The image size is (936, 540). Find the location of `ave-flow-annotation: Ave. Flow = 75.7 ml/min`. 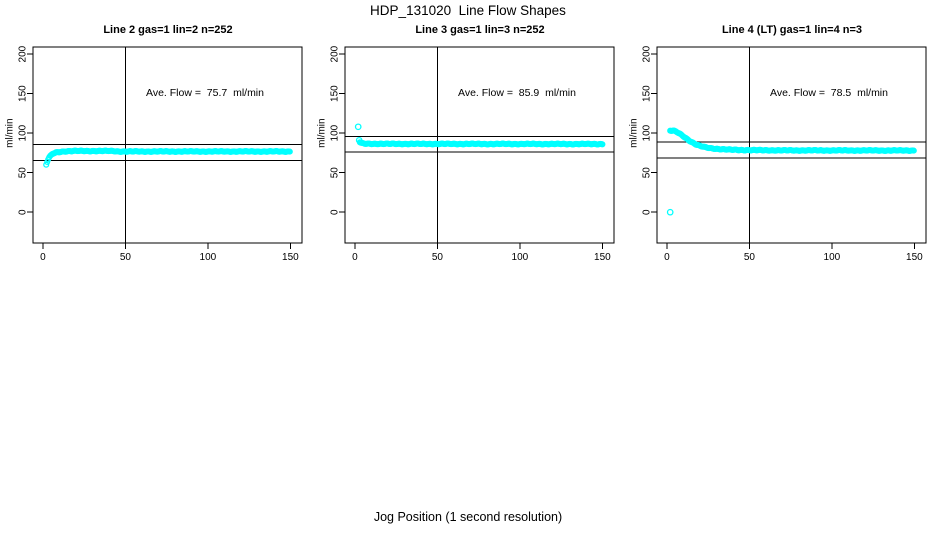

ave-flow-annotation: Ave. Flow = 75.7 ml/min is located at coordinates (205, 93).